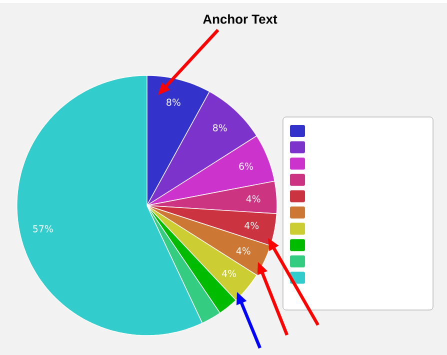 The width and height of the screenshot is (447, 355). I want to click on data-label: 57%, so click(43, 228).